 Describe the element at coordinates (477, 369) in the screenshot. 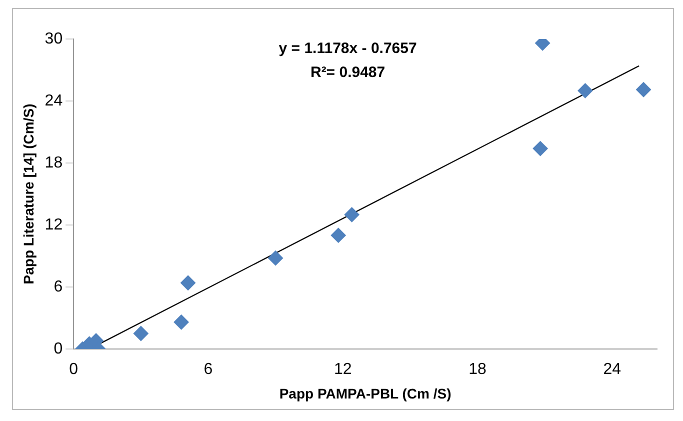

I see `x-tick-label: 18` at that location.